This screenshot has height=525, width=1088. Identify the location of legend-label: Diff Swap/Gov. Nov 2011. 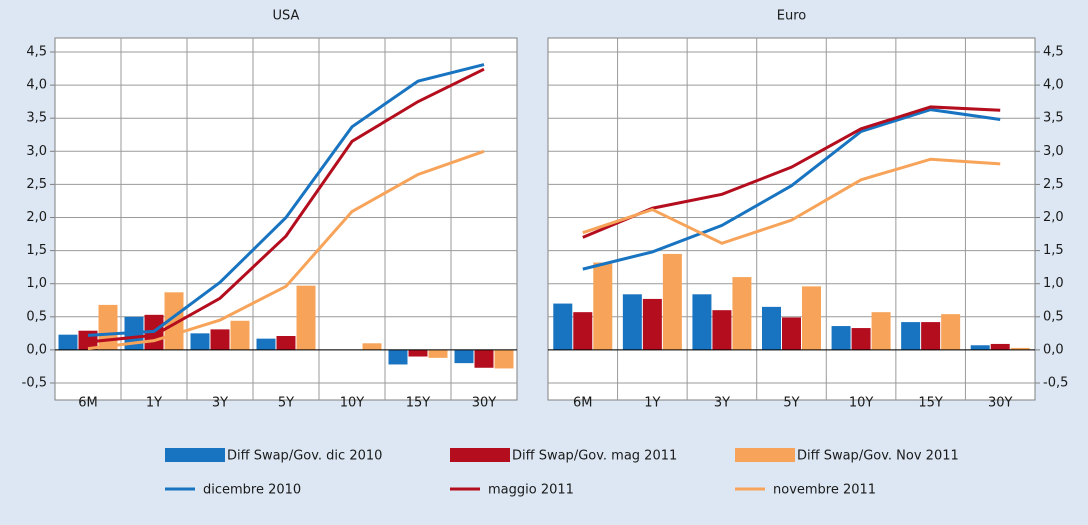
(878, 456).